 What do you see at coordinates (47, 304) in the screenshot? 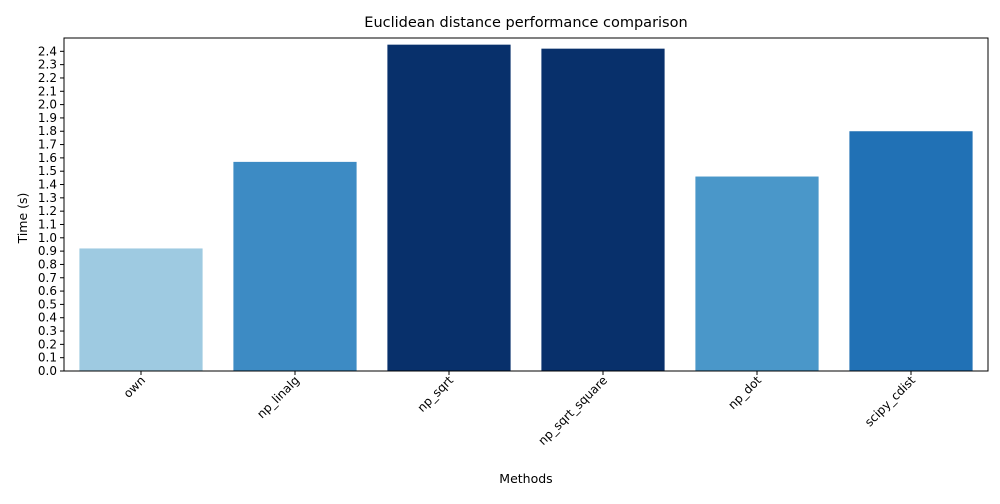
I see `y-tick-label: 0.5` at bounding box center [47, 304].